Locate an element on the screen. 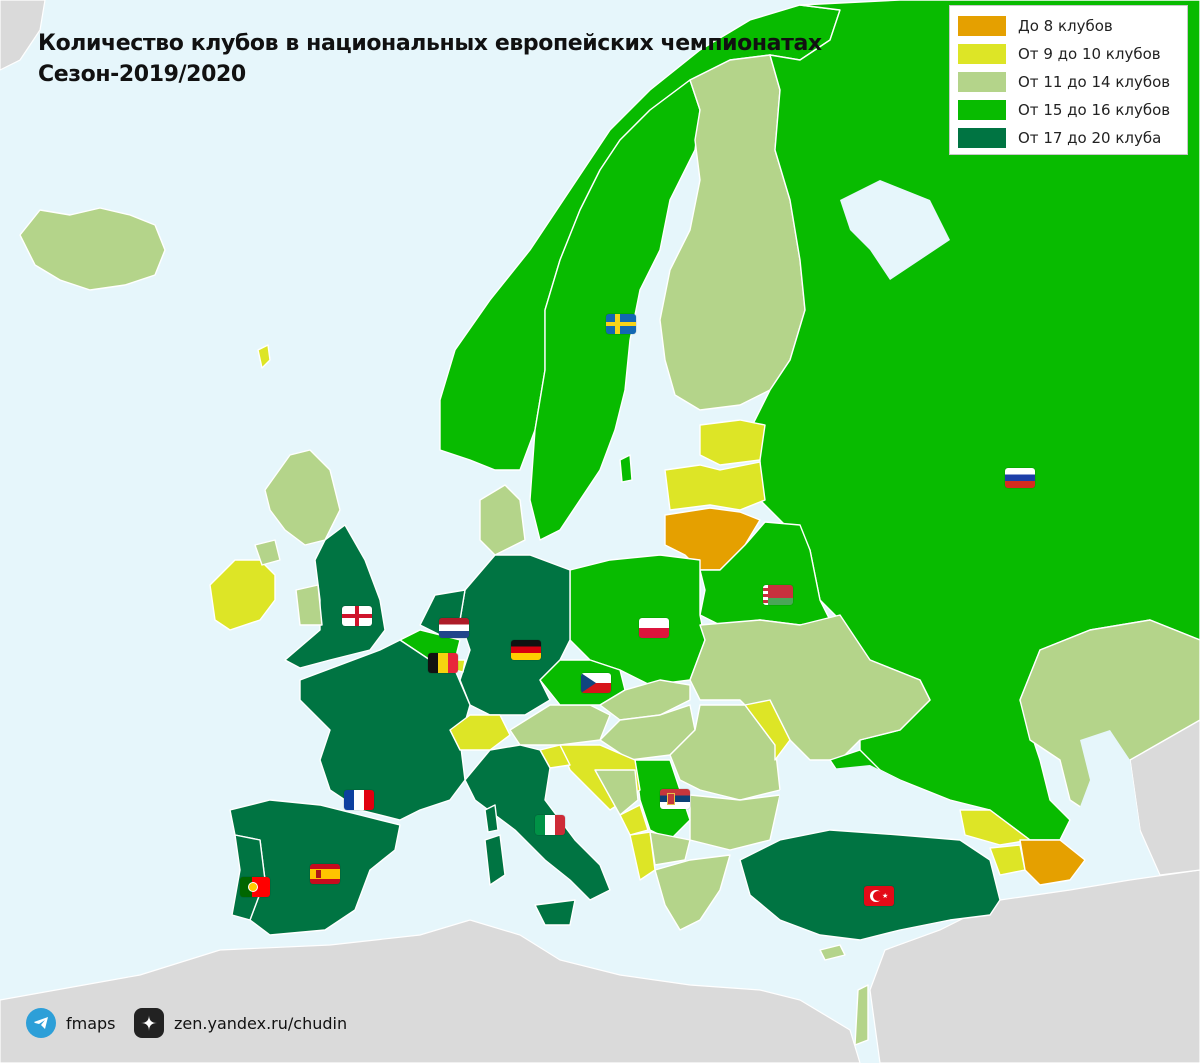 The width and height of the screenshot is (1200, 1063). germany-flag is located at coordinates (526, 650).